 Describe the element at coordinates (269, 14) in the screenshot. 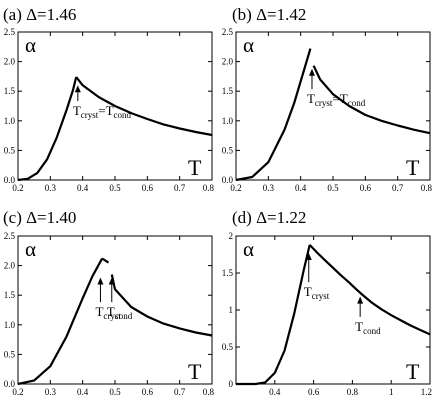

I see `panel-title: (b) Δ=1.42` at that location.